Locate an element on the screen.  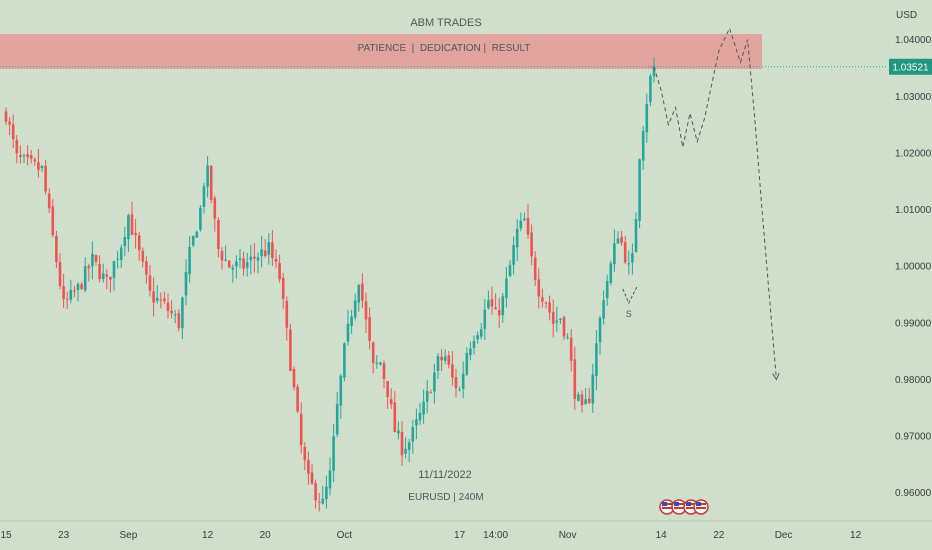
currency-label: USD is located at coordinates (906, 15).